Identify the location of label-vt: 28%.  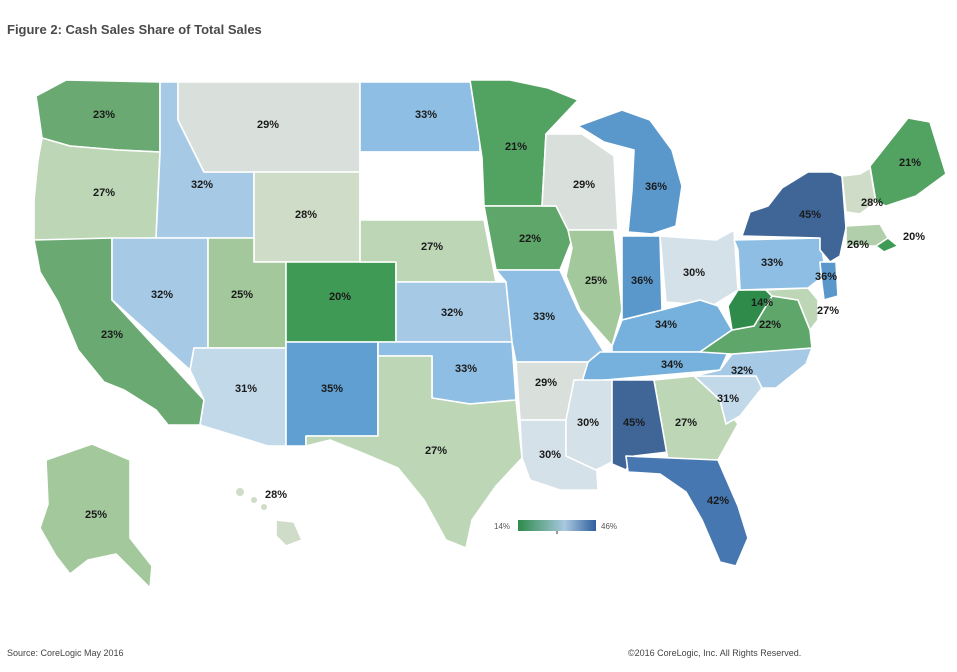
(872, 203).